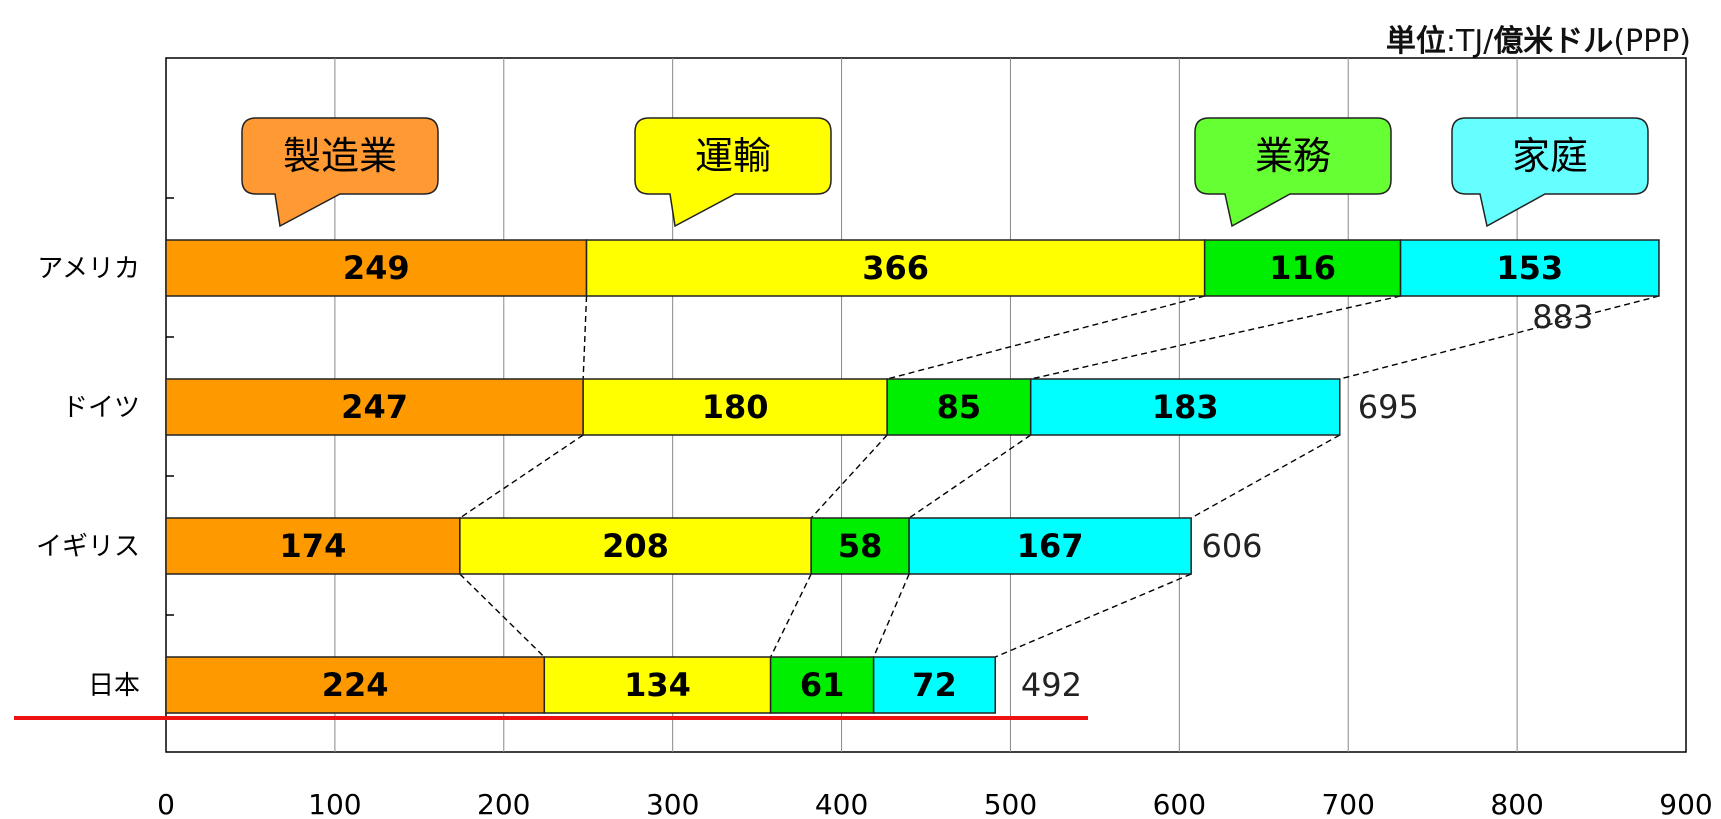  I want to click on bar-value-label: 72, so click(934, 685).